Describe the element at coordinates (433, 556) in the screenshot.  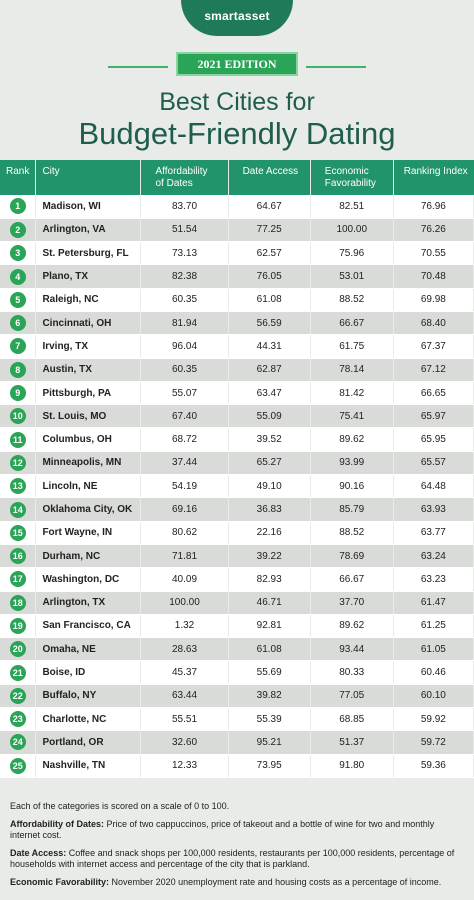
I see `ranking-index-cell: 63.24` at that location.